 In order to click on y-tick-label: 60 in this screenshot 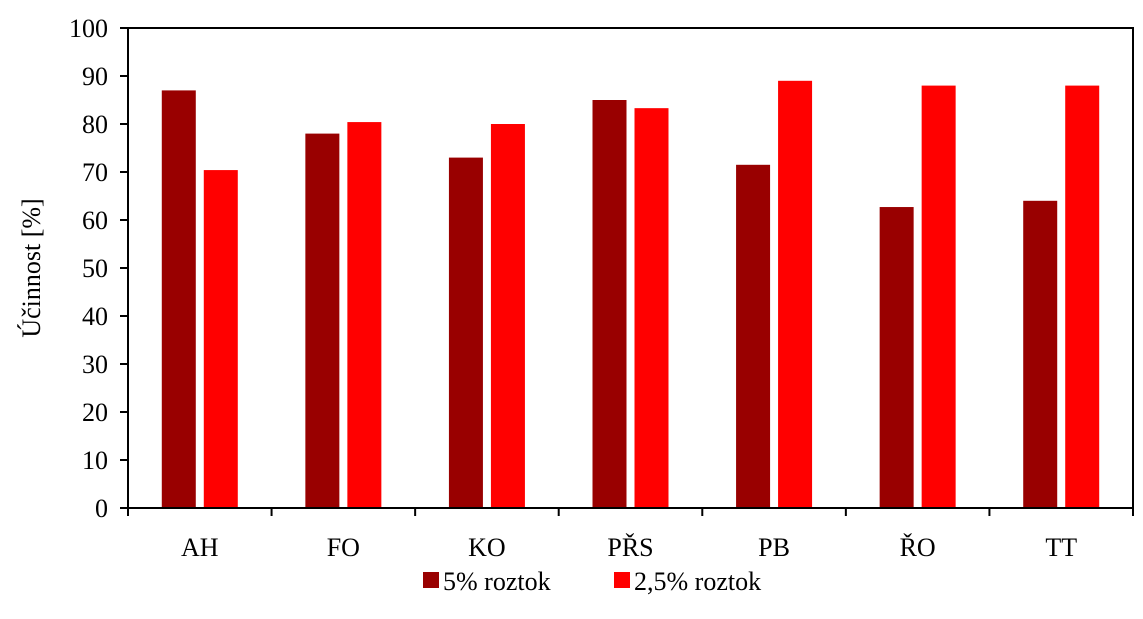, I will do `click(95, 220)`.